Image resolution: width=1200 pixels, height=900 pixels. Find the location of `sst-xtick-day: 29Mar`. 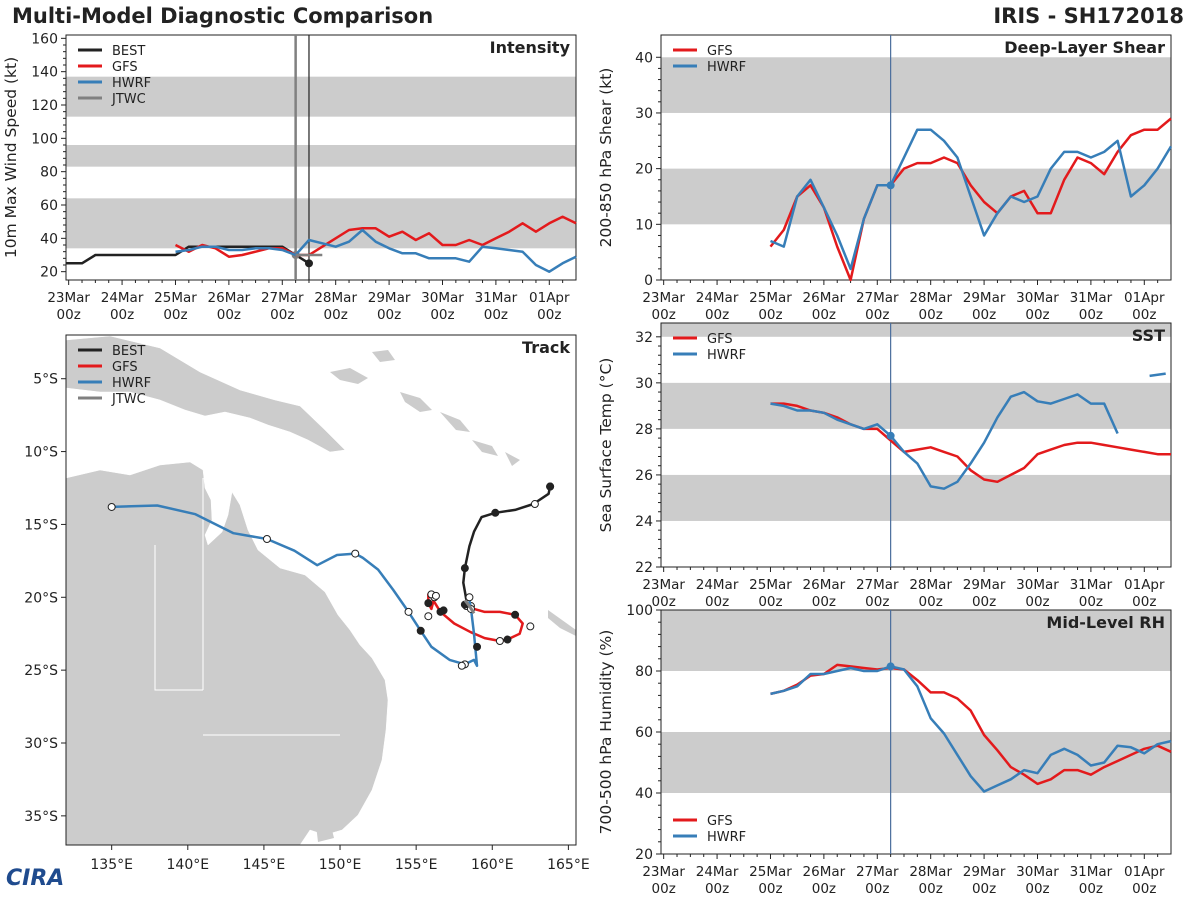

sst-xtick-day: 29Mar is located at coordinates (984, 585).